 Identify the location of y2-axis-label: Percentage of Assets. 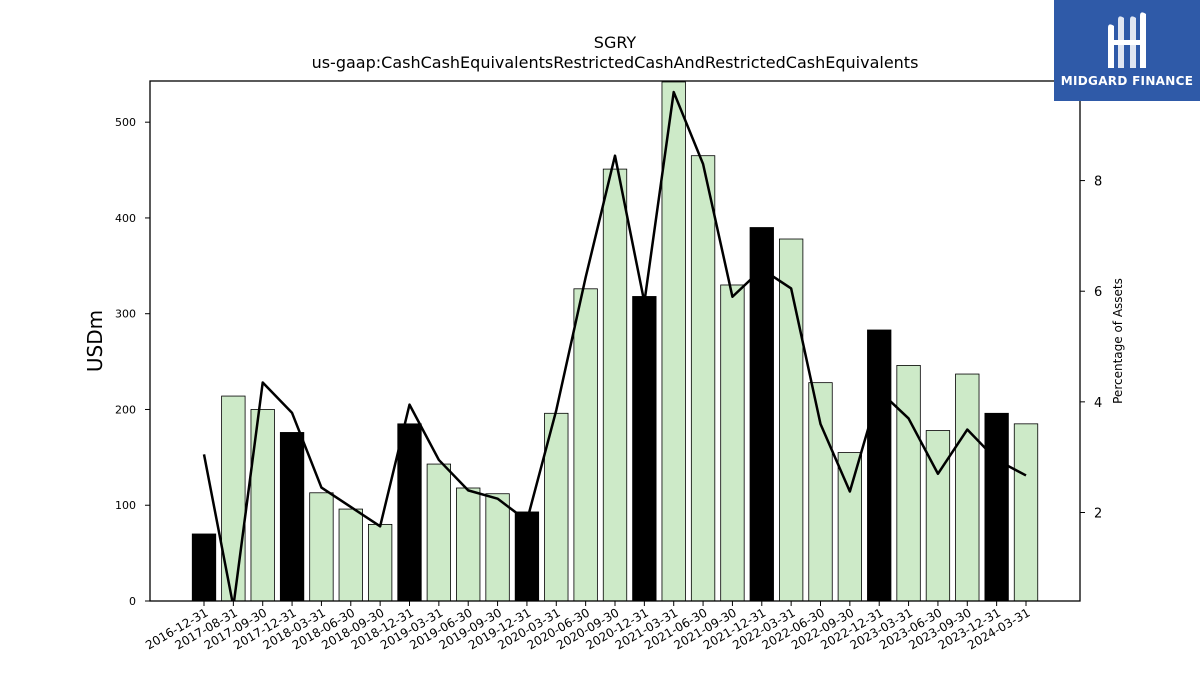
(1118, 341).